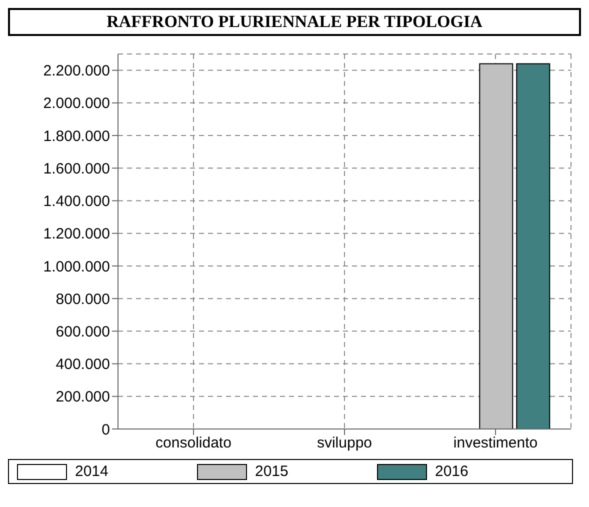 The height and width of the screenshot is (507, 589). What do you see at coordinates (495, 443) in the screenshot?
I see `x-tick-label: investimento` at bounding box center [495, 443].